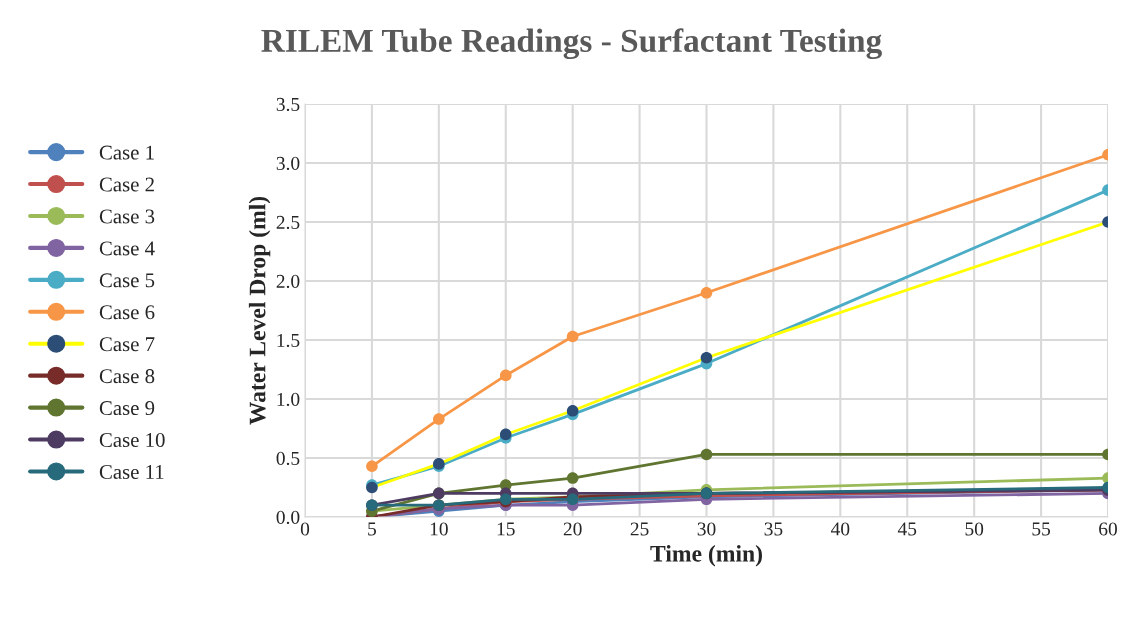  What do you see at coordinates (1041, 529) in the screenshot?
I see `x-tick-label: 55` at bounding box center [1041, 529].